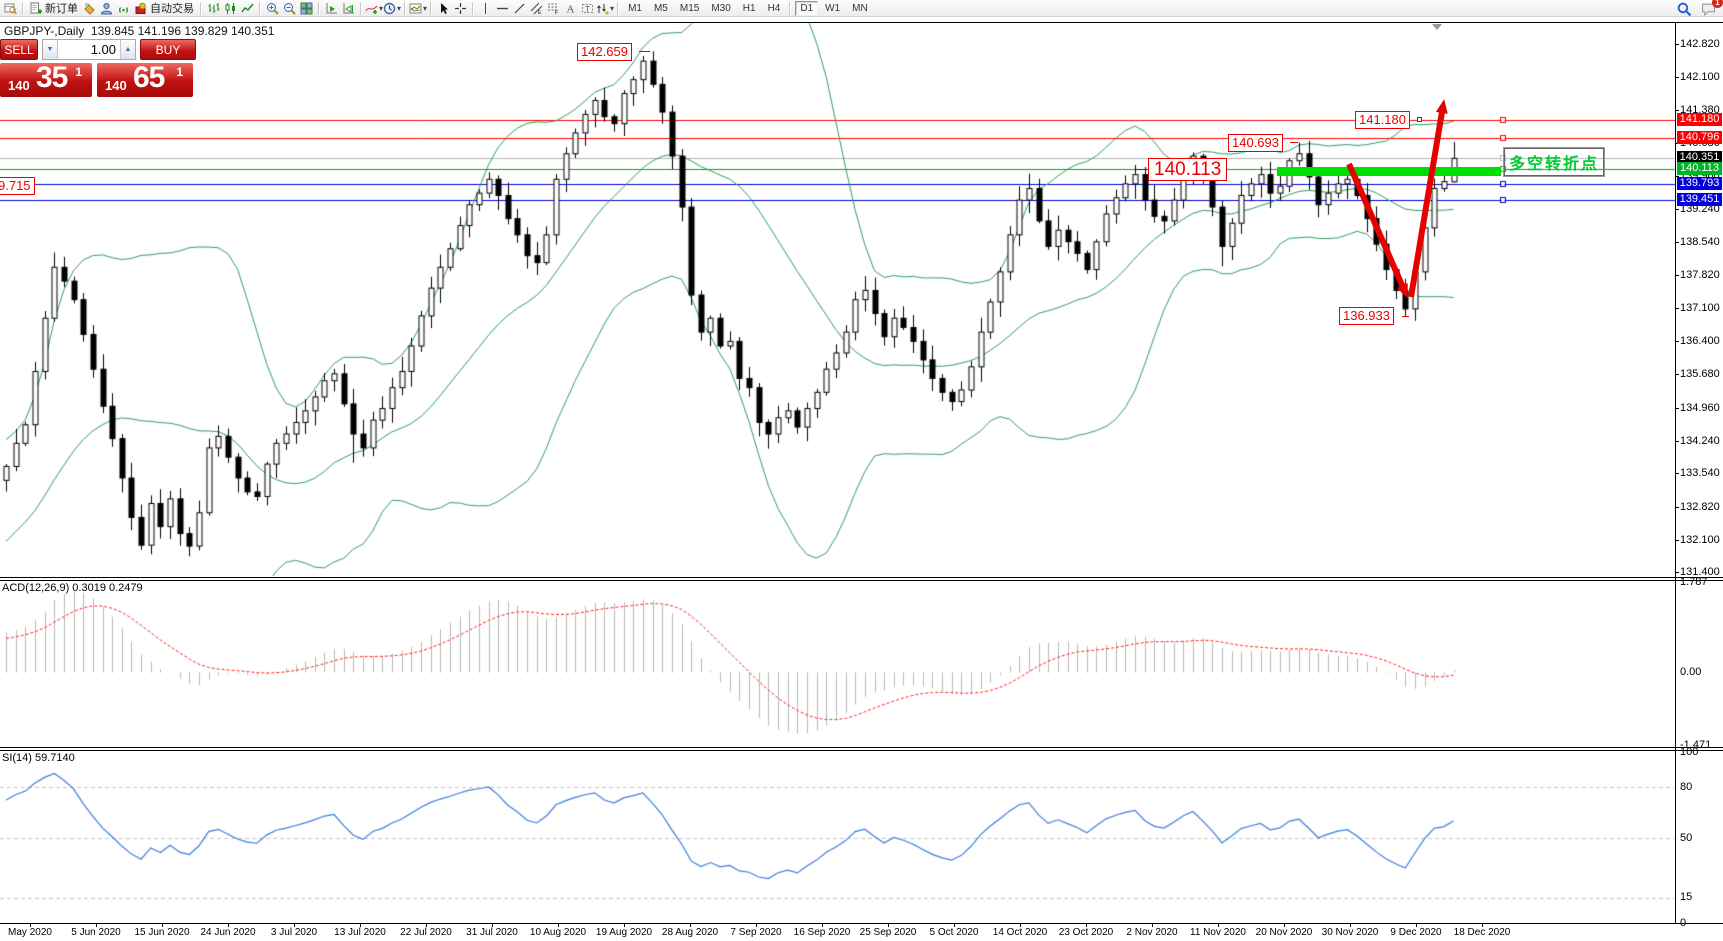 This screenshot has height=941, width=1723. Describe the element at coordinates (1683, 923) in the screenshot. I see `rsi-axis-label: 0` at that location.